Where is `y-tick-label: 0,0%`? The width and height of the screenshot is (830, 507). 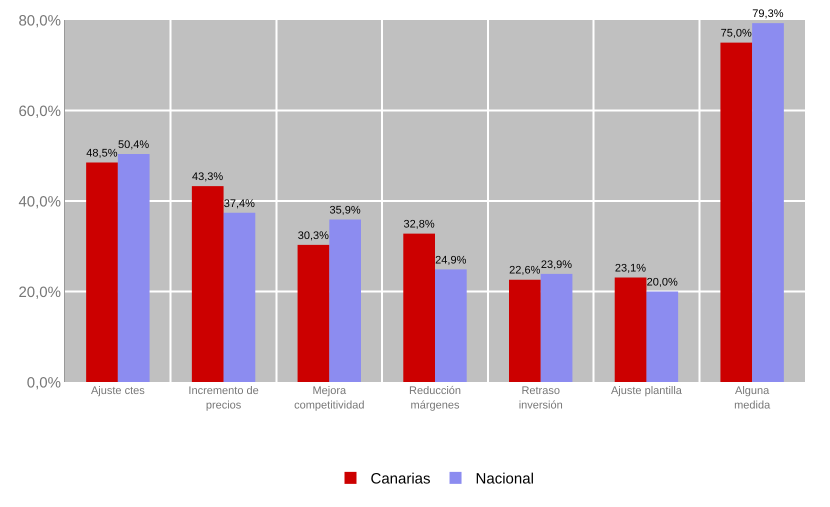 y-tick-label: 0,0% is located at coordinates (43, 383).